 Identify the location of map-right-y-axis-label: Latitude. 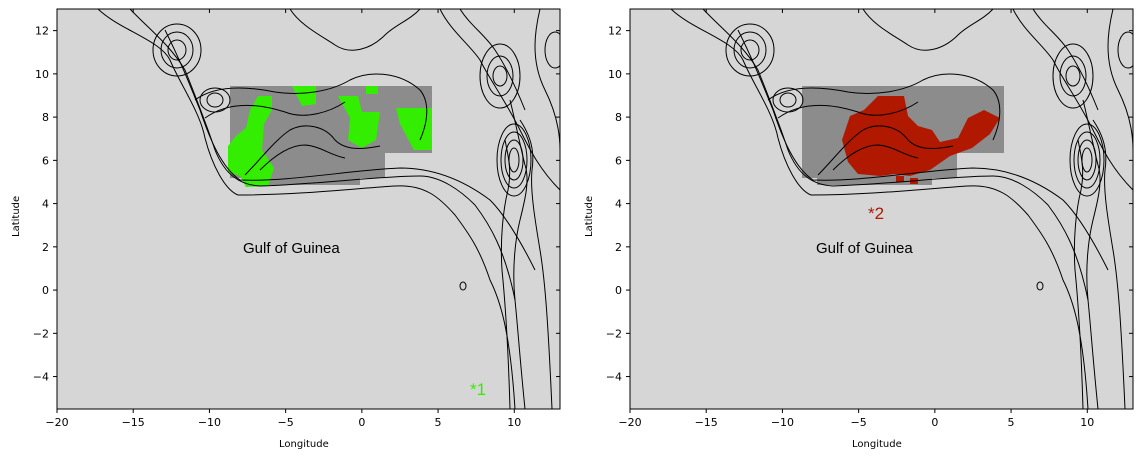
(589, 216).